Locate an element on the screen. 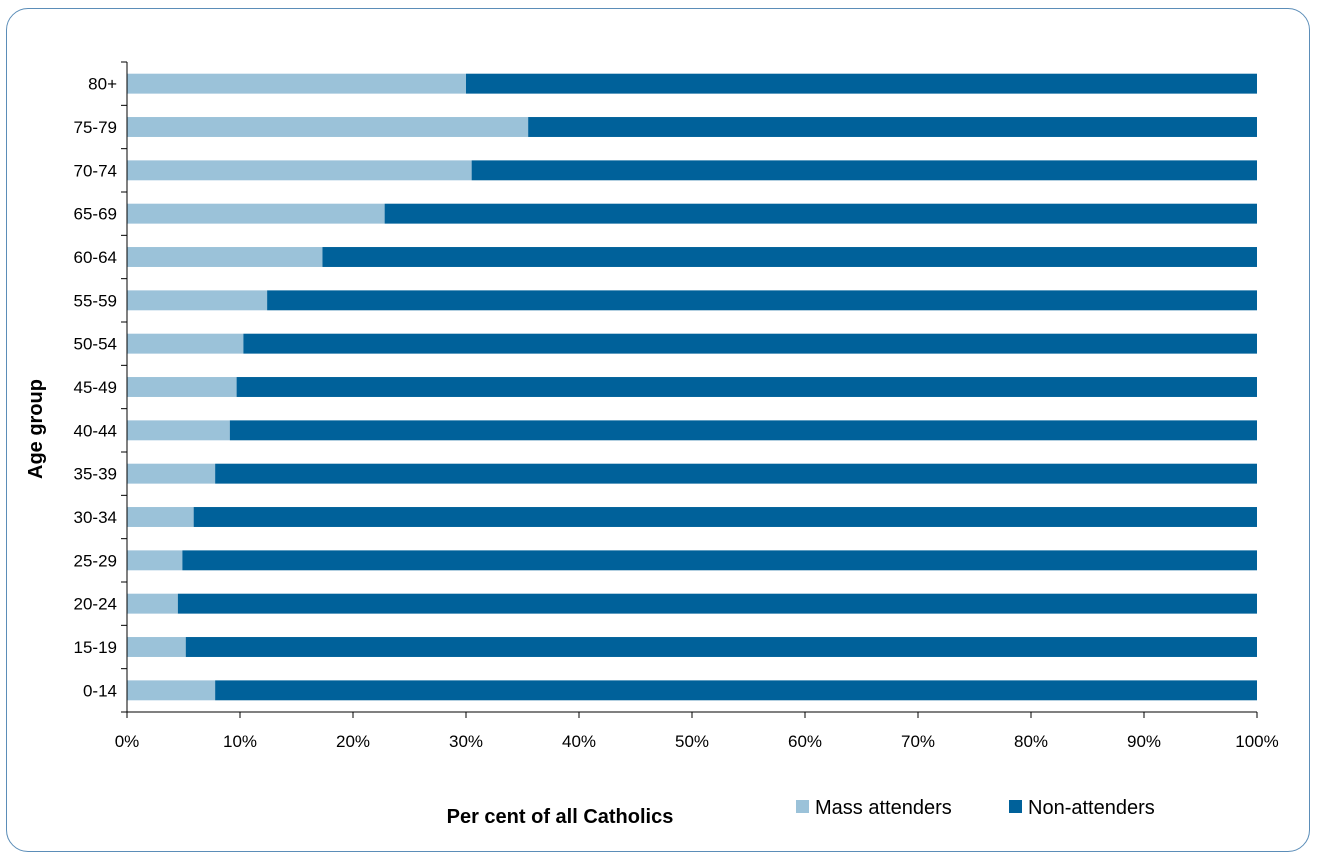 The height and width of the screenshot is (861, 1318). x-tick-label-5: 50% is located at coordinates (692, 741).